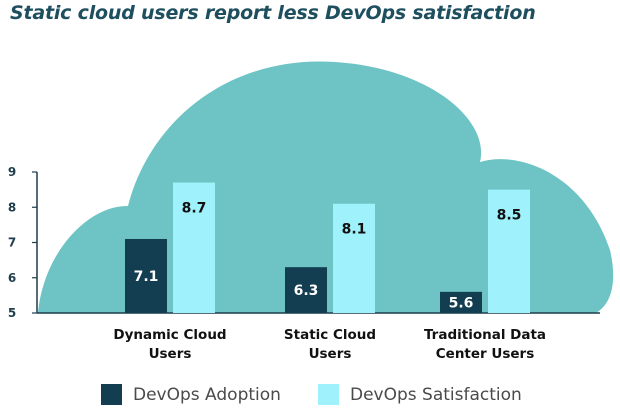 This screenshot has width=620, height=415. What do you see at coordinates (207, 394) in the screenshot?
I see `legend-label-adoption: DevOps Adoption` at bounding box center [207, 394].